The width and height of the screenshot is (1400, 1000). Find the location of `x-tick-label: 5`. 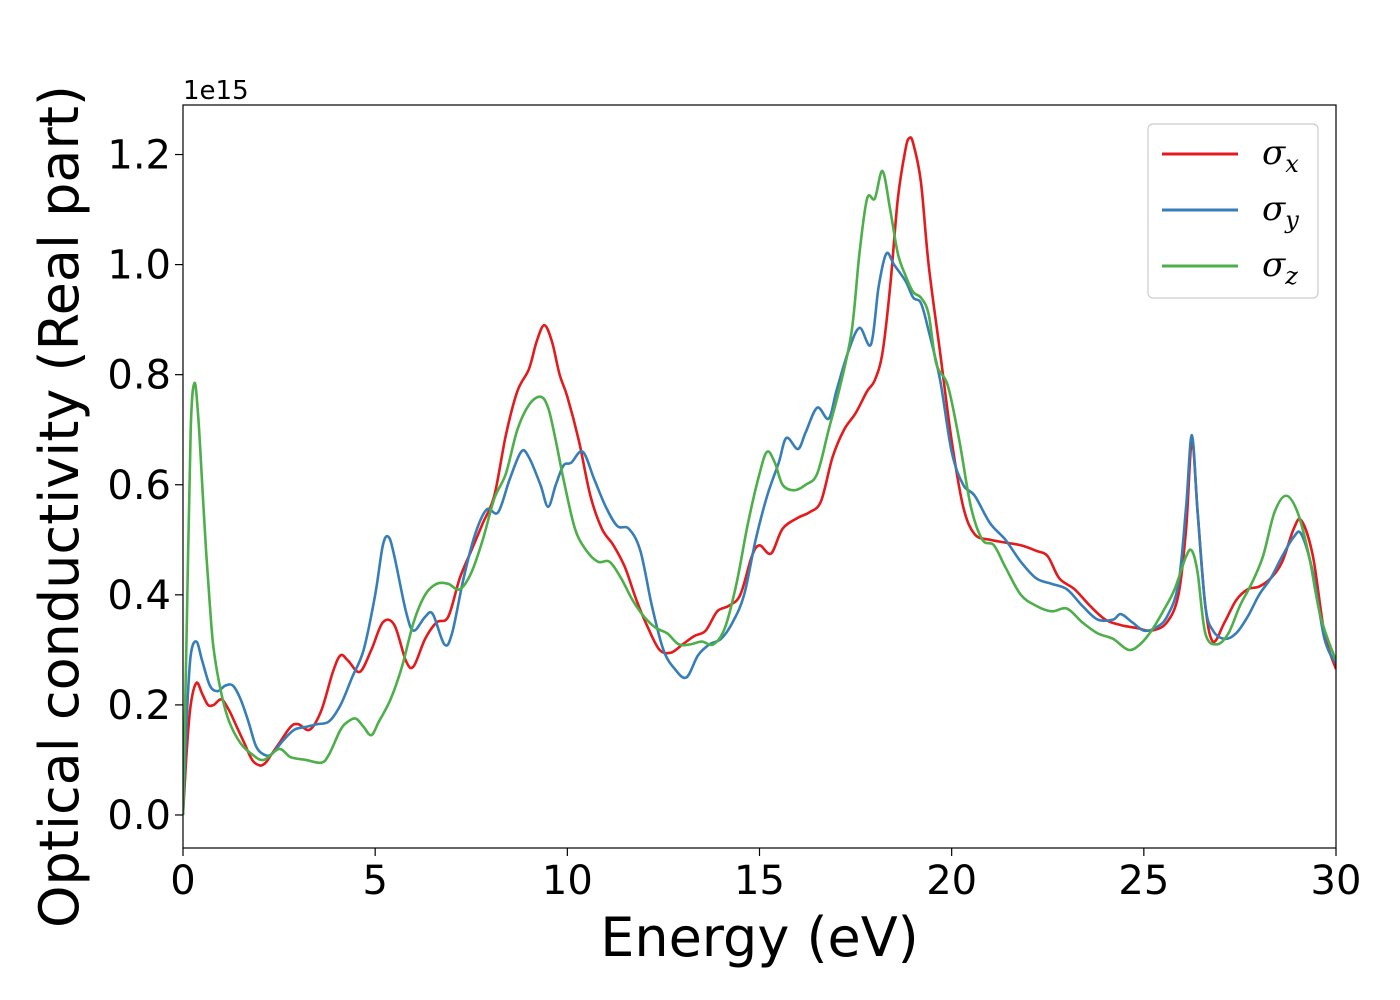

x-tick-label: 5 is located at coordinates (374, 881).